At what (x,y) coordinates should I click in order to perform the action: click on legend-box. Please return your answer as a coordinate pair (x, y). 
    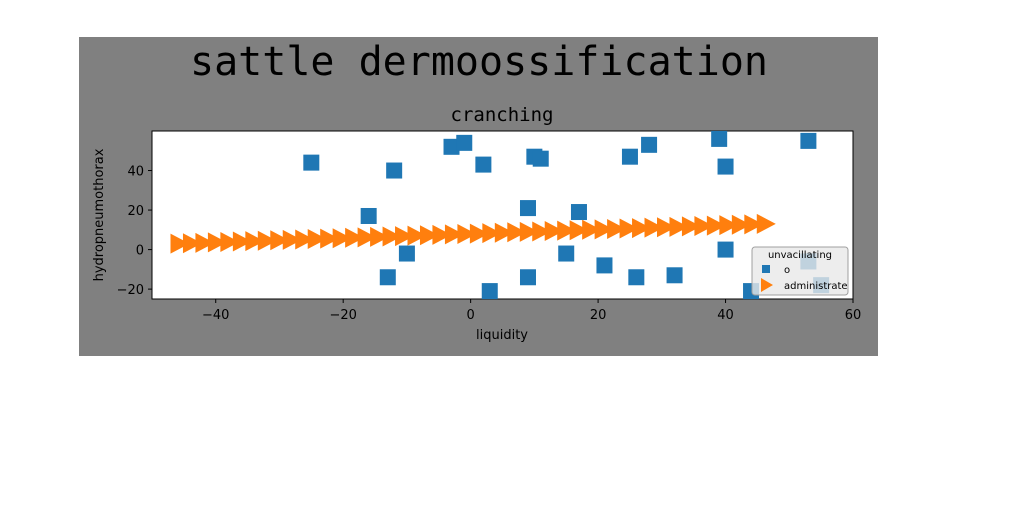
    Looking at the image, I should click on (800, 271).